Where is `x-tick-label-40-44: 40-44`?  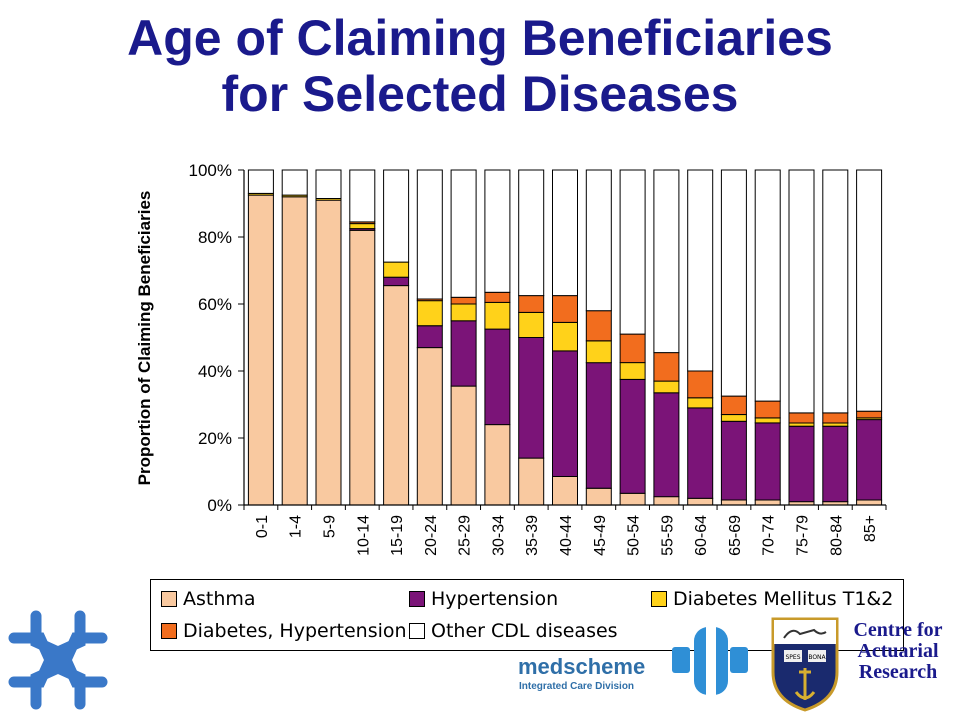
x-tick-label-40-44: 40-44 is located at coordinates (566, 535).